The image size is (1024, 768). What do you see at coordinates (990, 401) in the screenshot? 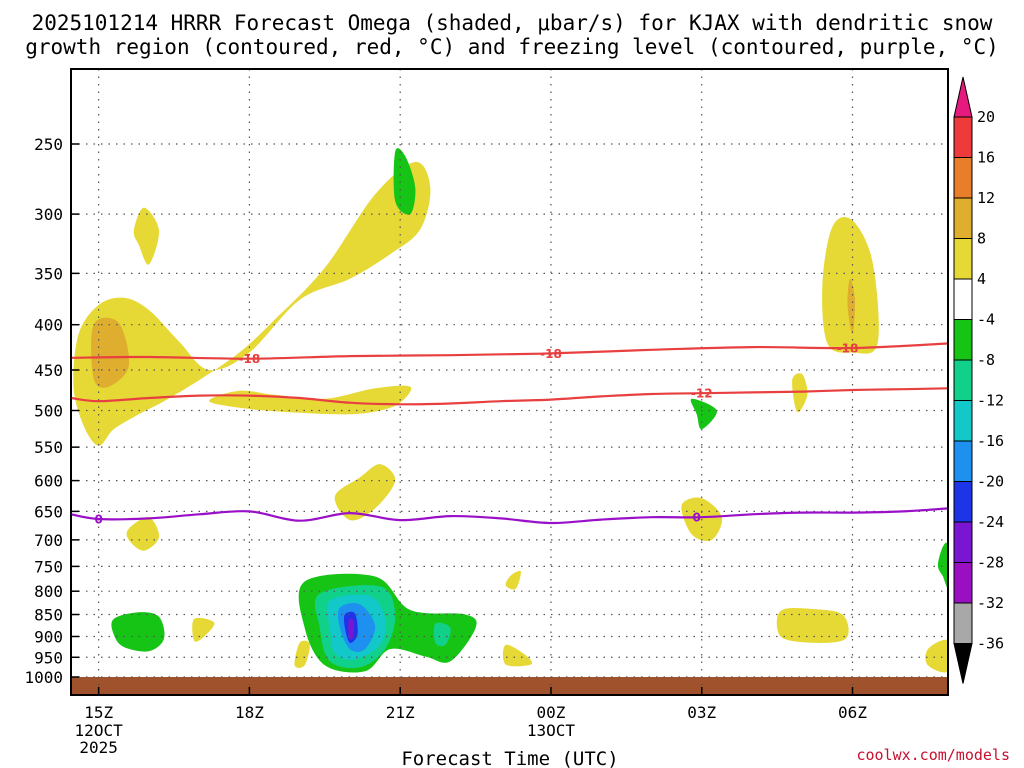
I see `colorbar-label-7: -12` at bounding box center [990, 401].